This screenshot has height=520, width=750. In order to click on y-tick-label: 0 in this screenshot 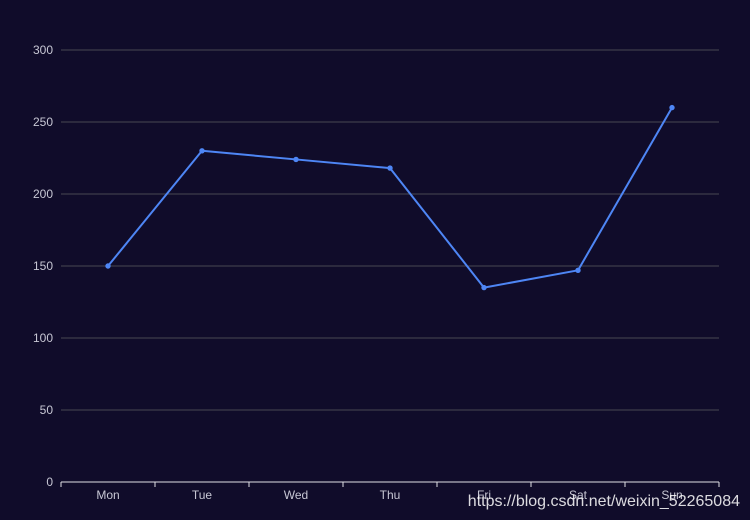, I will do `click(49, 482)`.